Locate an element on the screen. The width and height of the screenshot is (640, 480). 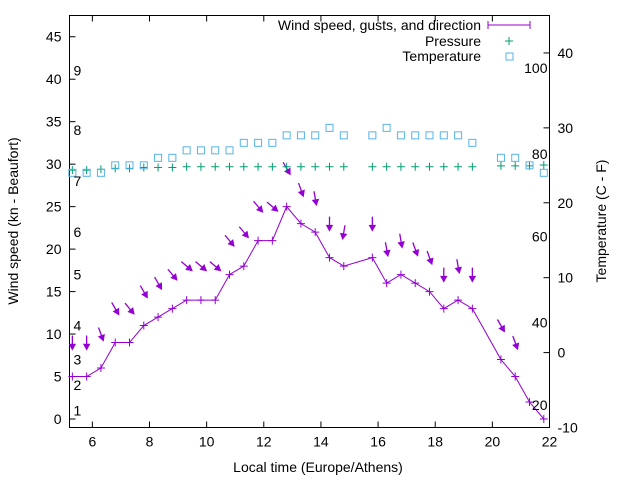
x-tick-label: 20 is located at coordinates (493, 442).